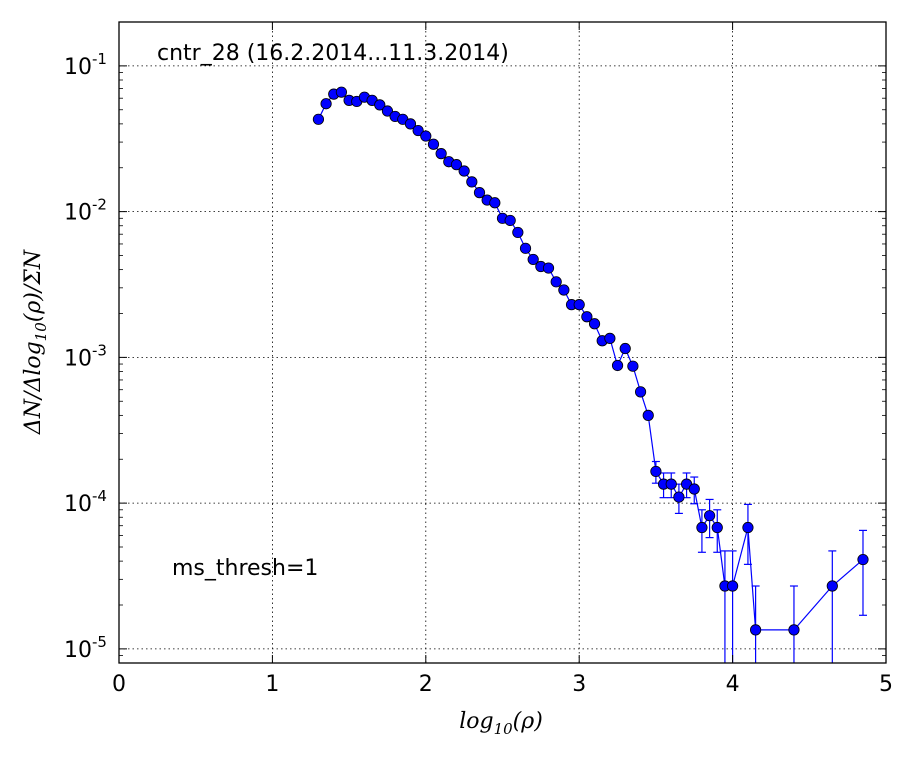  Describe the element at coordinates (886, 684) in the screenshot. I see `x-tick-label: 5` at that location.